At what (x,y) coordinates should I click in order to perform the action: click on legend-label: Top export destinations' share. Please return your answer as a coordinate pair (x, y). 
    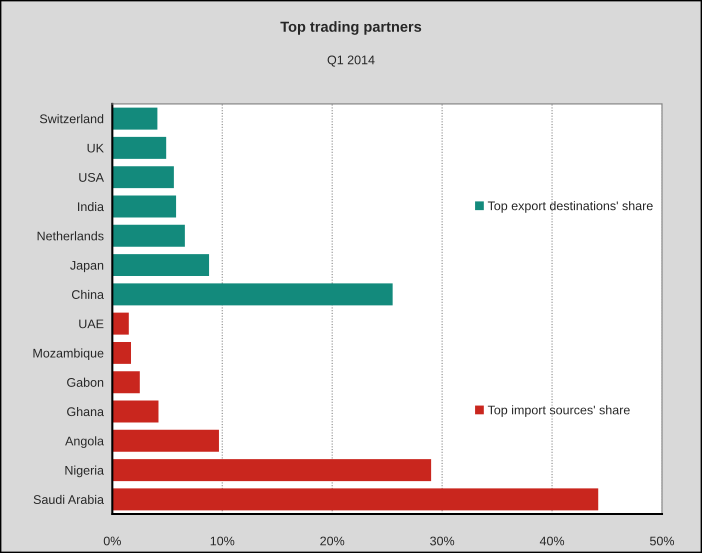
    Looking at the image, I should click on (570, 207).